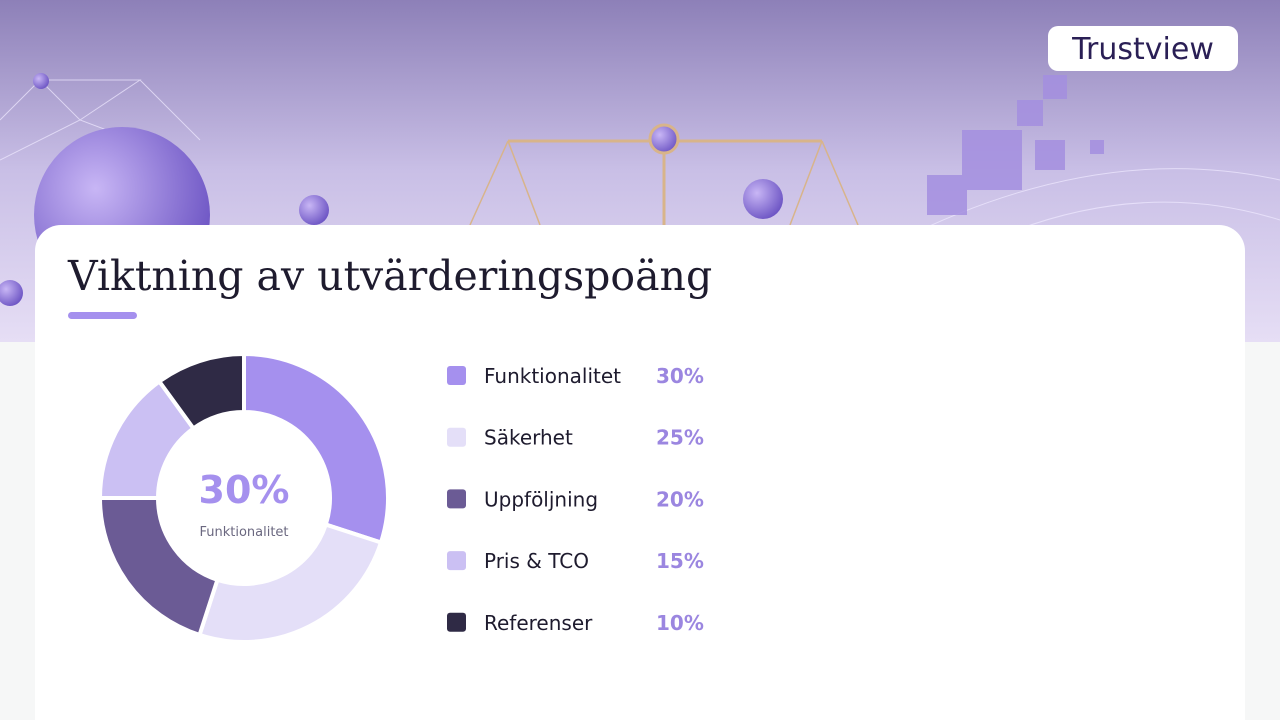 The image size is (1280, 720). Describe the element at coordinates (680, 499) in the screenshot. I see `legend-value: 20%` at that location.